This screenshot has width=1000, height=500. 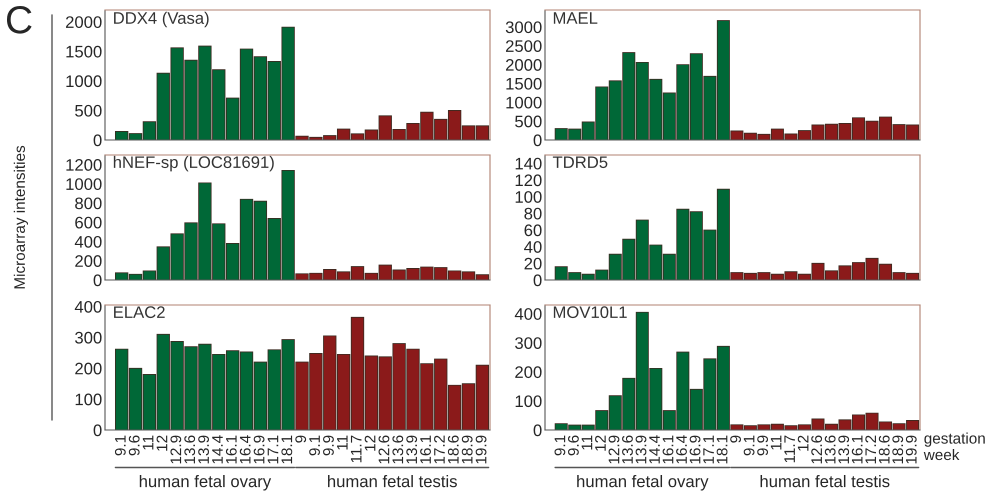 I want to click on text: C, so click(x=19, y=20).